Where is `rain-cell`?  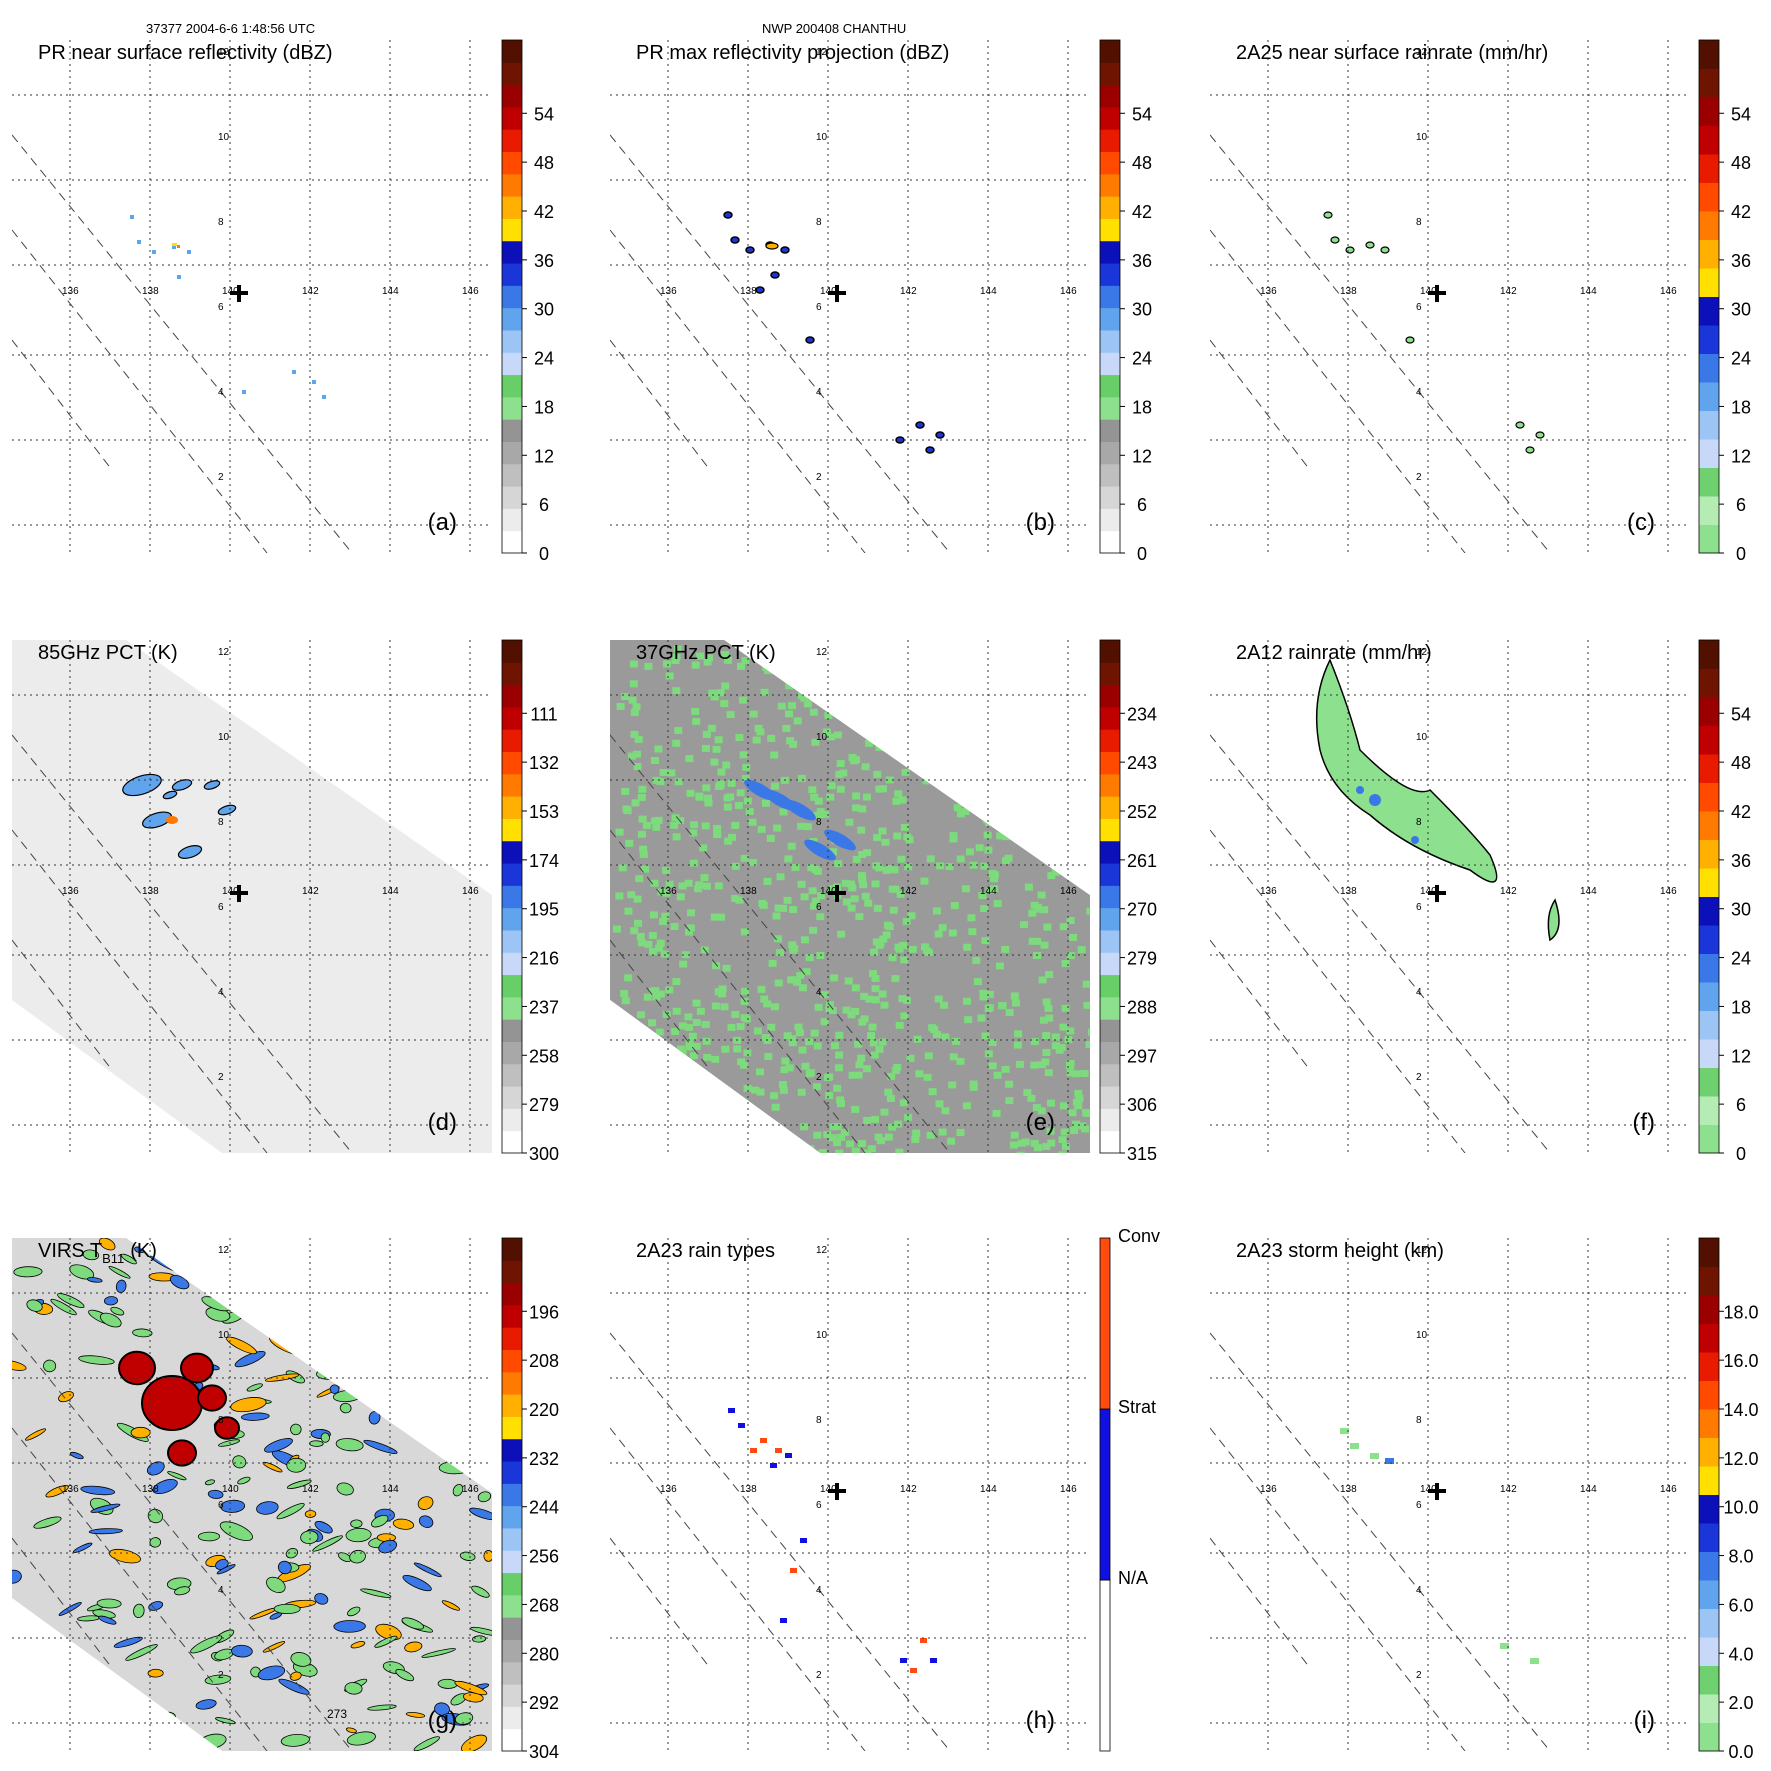
rain-cell is located at coordinates (1410, 340).